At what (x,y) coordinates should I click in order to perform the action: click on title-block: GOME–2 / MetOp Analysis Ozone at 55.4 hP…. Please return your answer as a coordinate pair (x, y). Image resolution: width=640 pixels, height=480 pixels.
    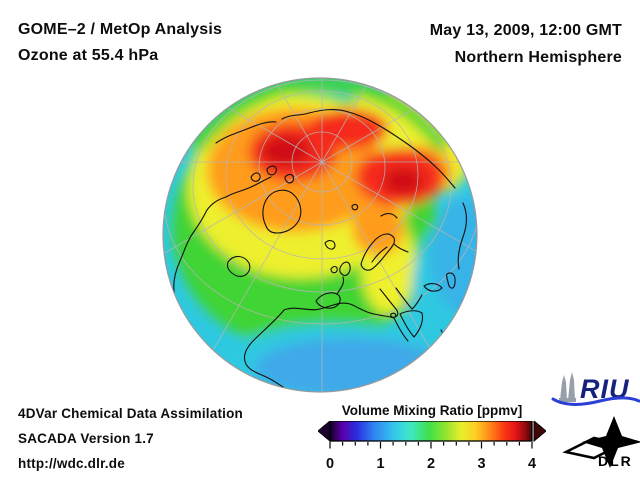
    Looking at the image, I should click on (120, 43).